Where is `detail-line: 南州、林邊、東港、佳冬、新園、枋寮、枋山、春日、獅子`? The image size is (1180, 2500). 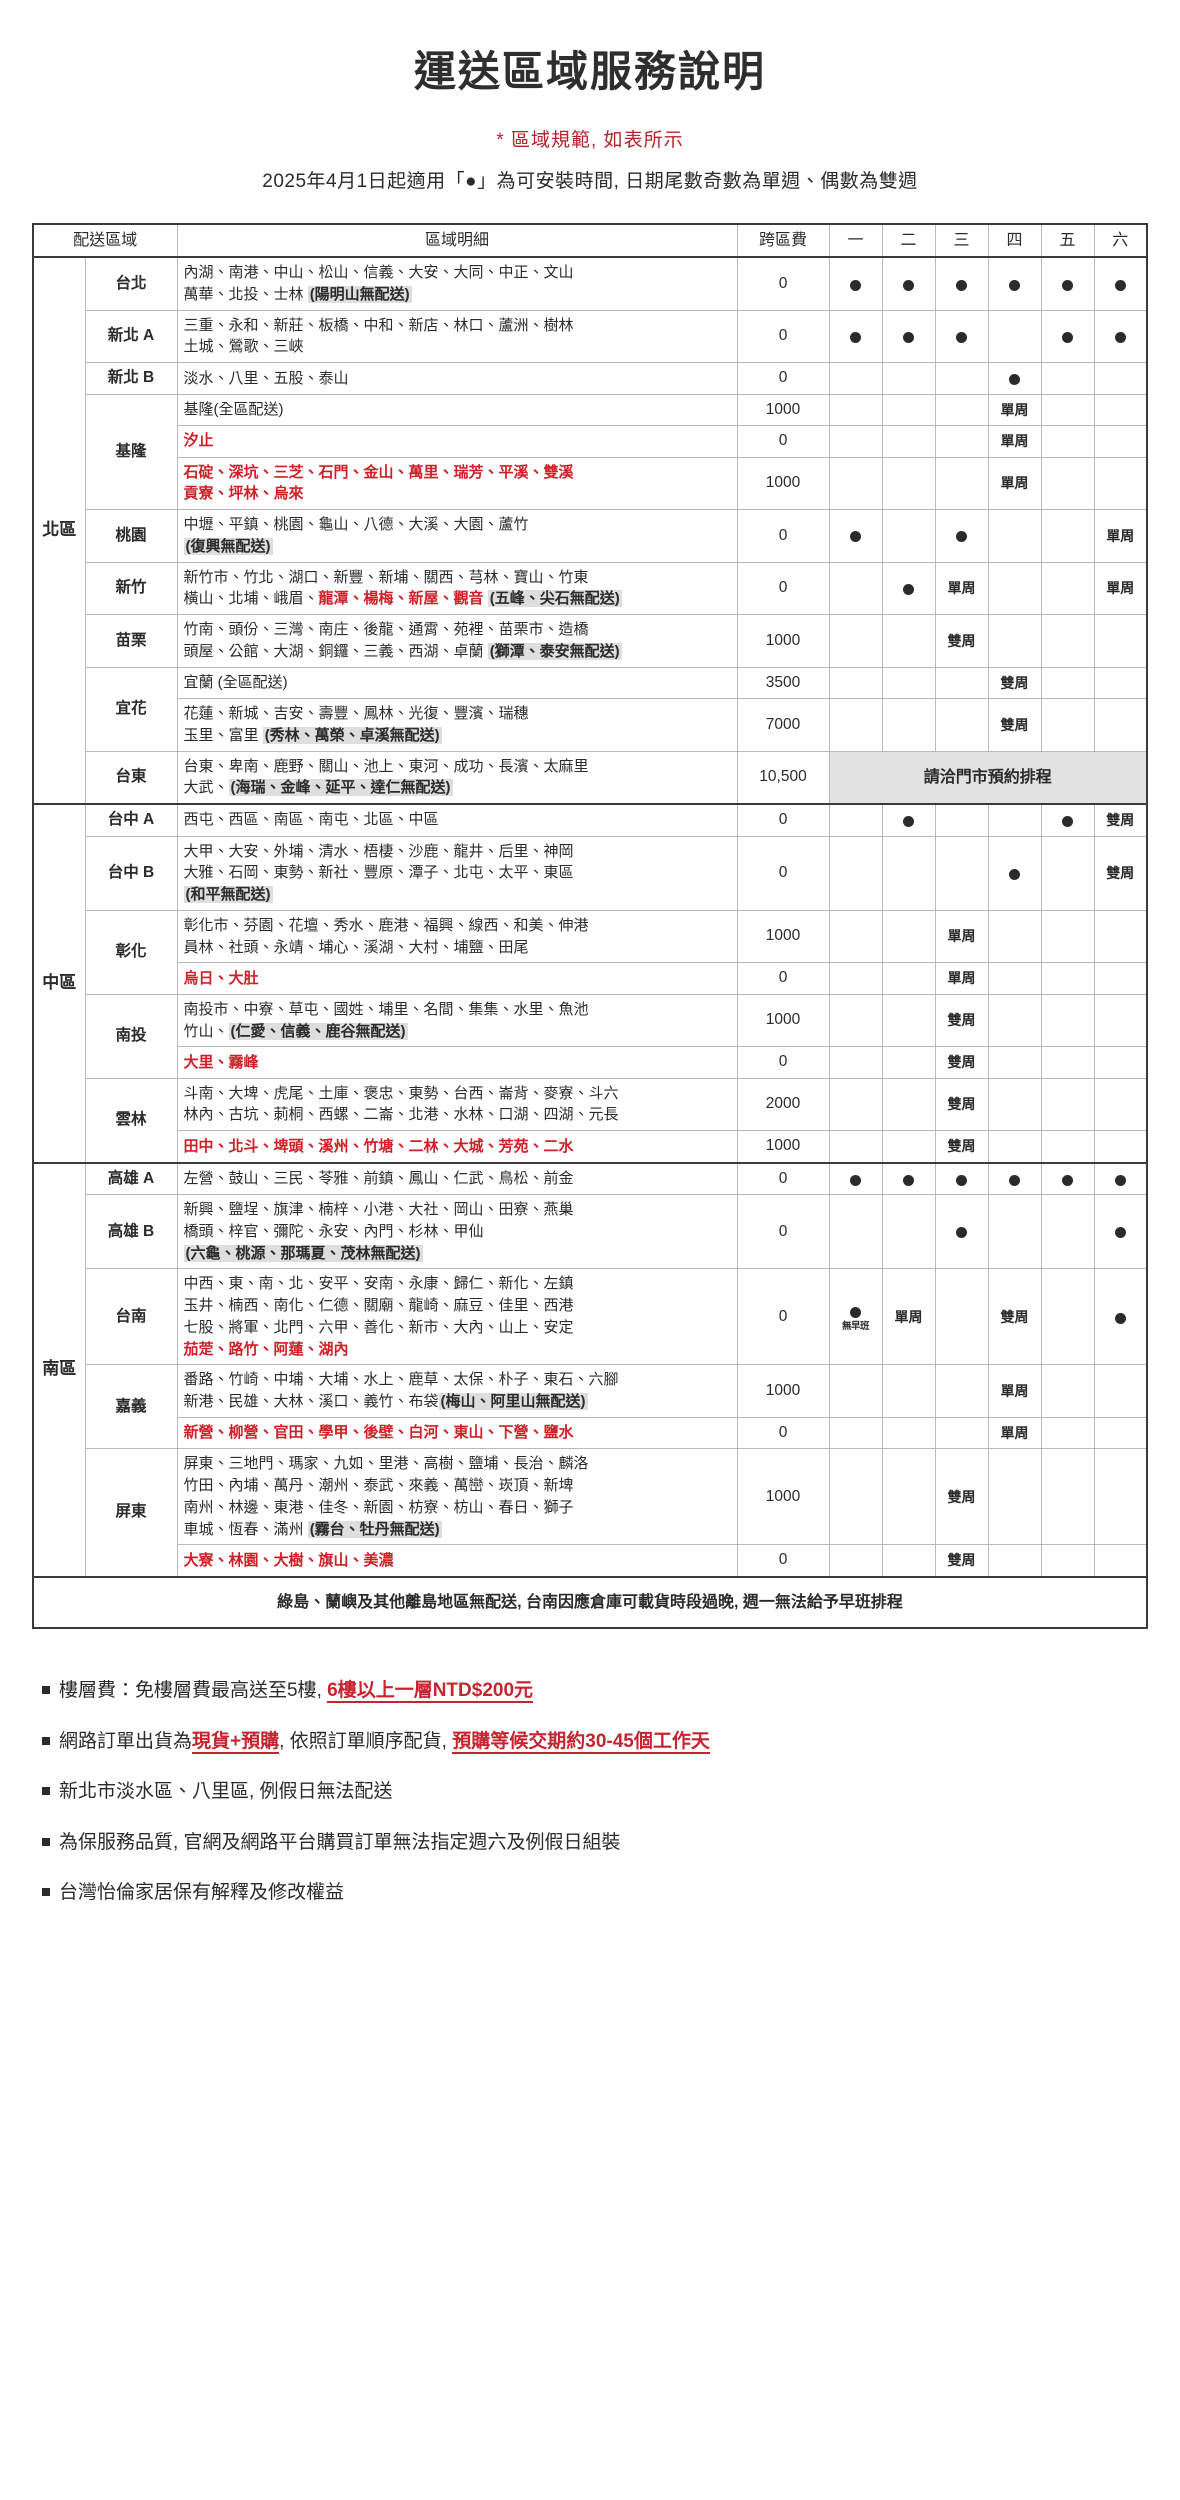
detail-line: 南州、林邊、東港、佳冬、新園、枋寮、枋山、春日、獅子 is located at coordinates (457, 1508).